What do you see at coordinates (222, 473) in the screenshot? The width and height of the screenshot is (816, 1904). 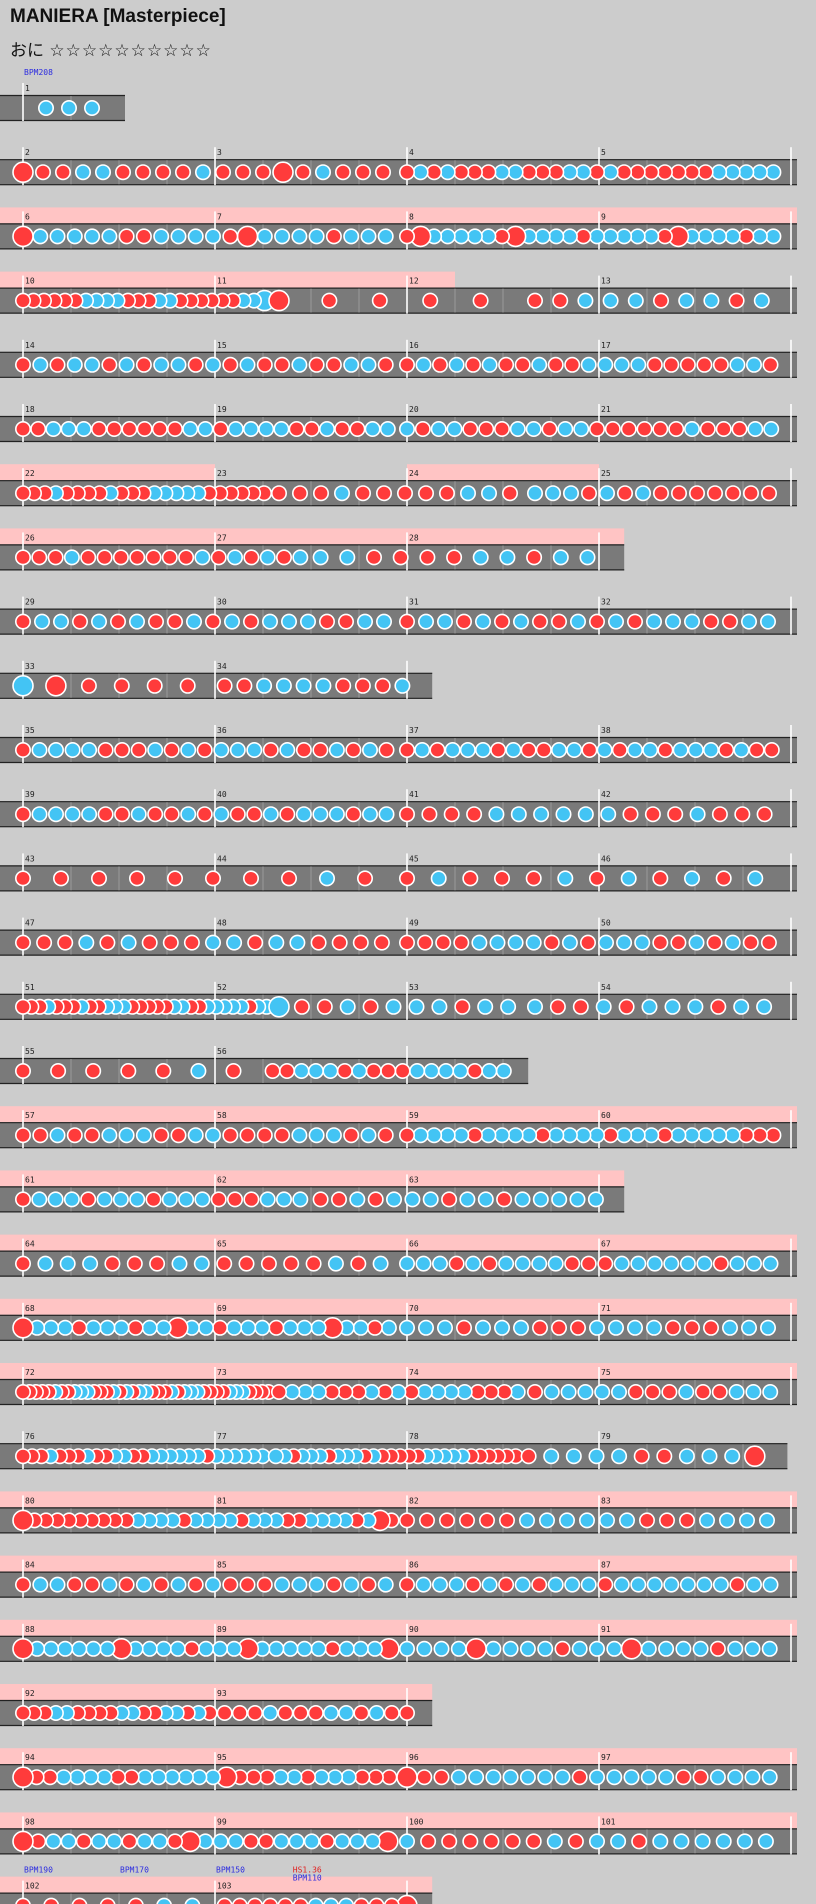 I see `measure-number: 23` at bounding box center [222, 473].